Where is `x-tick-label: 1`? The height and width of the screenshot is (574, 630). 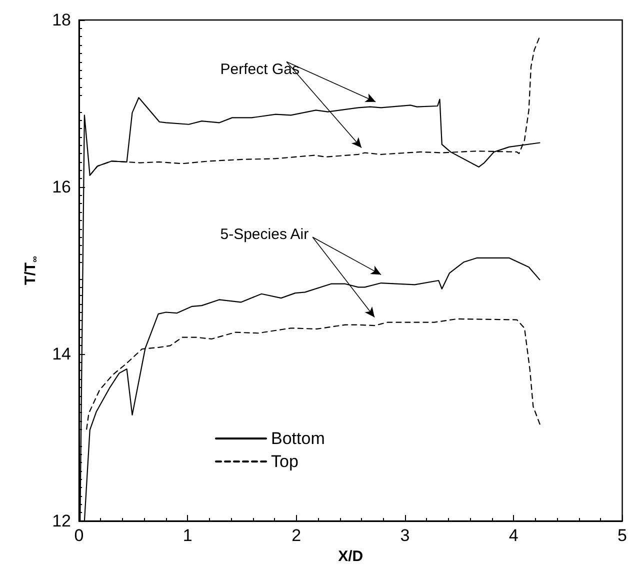 x-tick-label: 1 is located at coordinates (187, 535).